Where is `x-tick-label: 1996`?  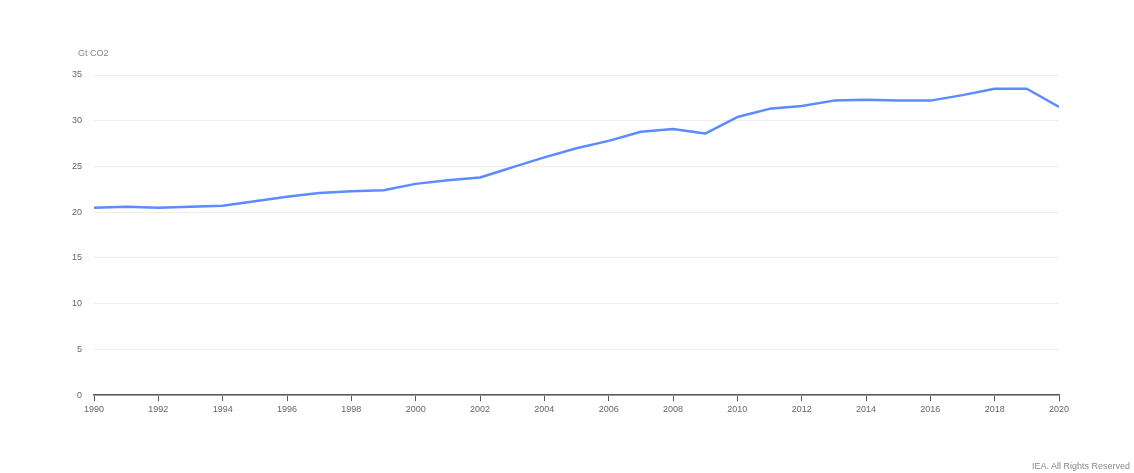 x-tick-label: 1996 is located at coordinates (287, 409).